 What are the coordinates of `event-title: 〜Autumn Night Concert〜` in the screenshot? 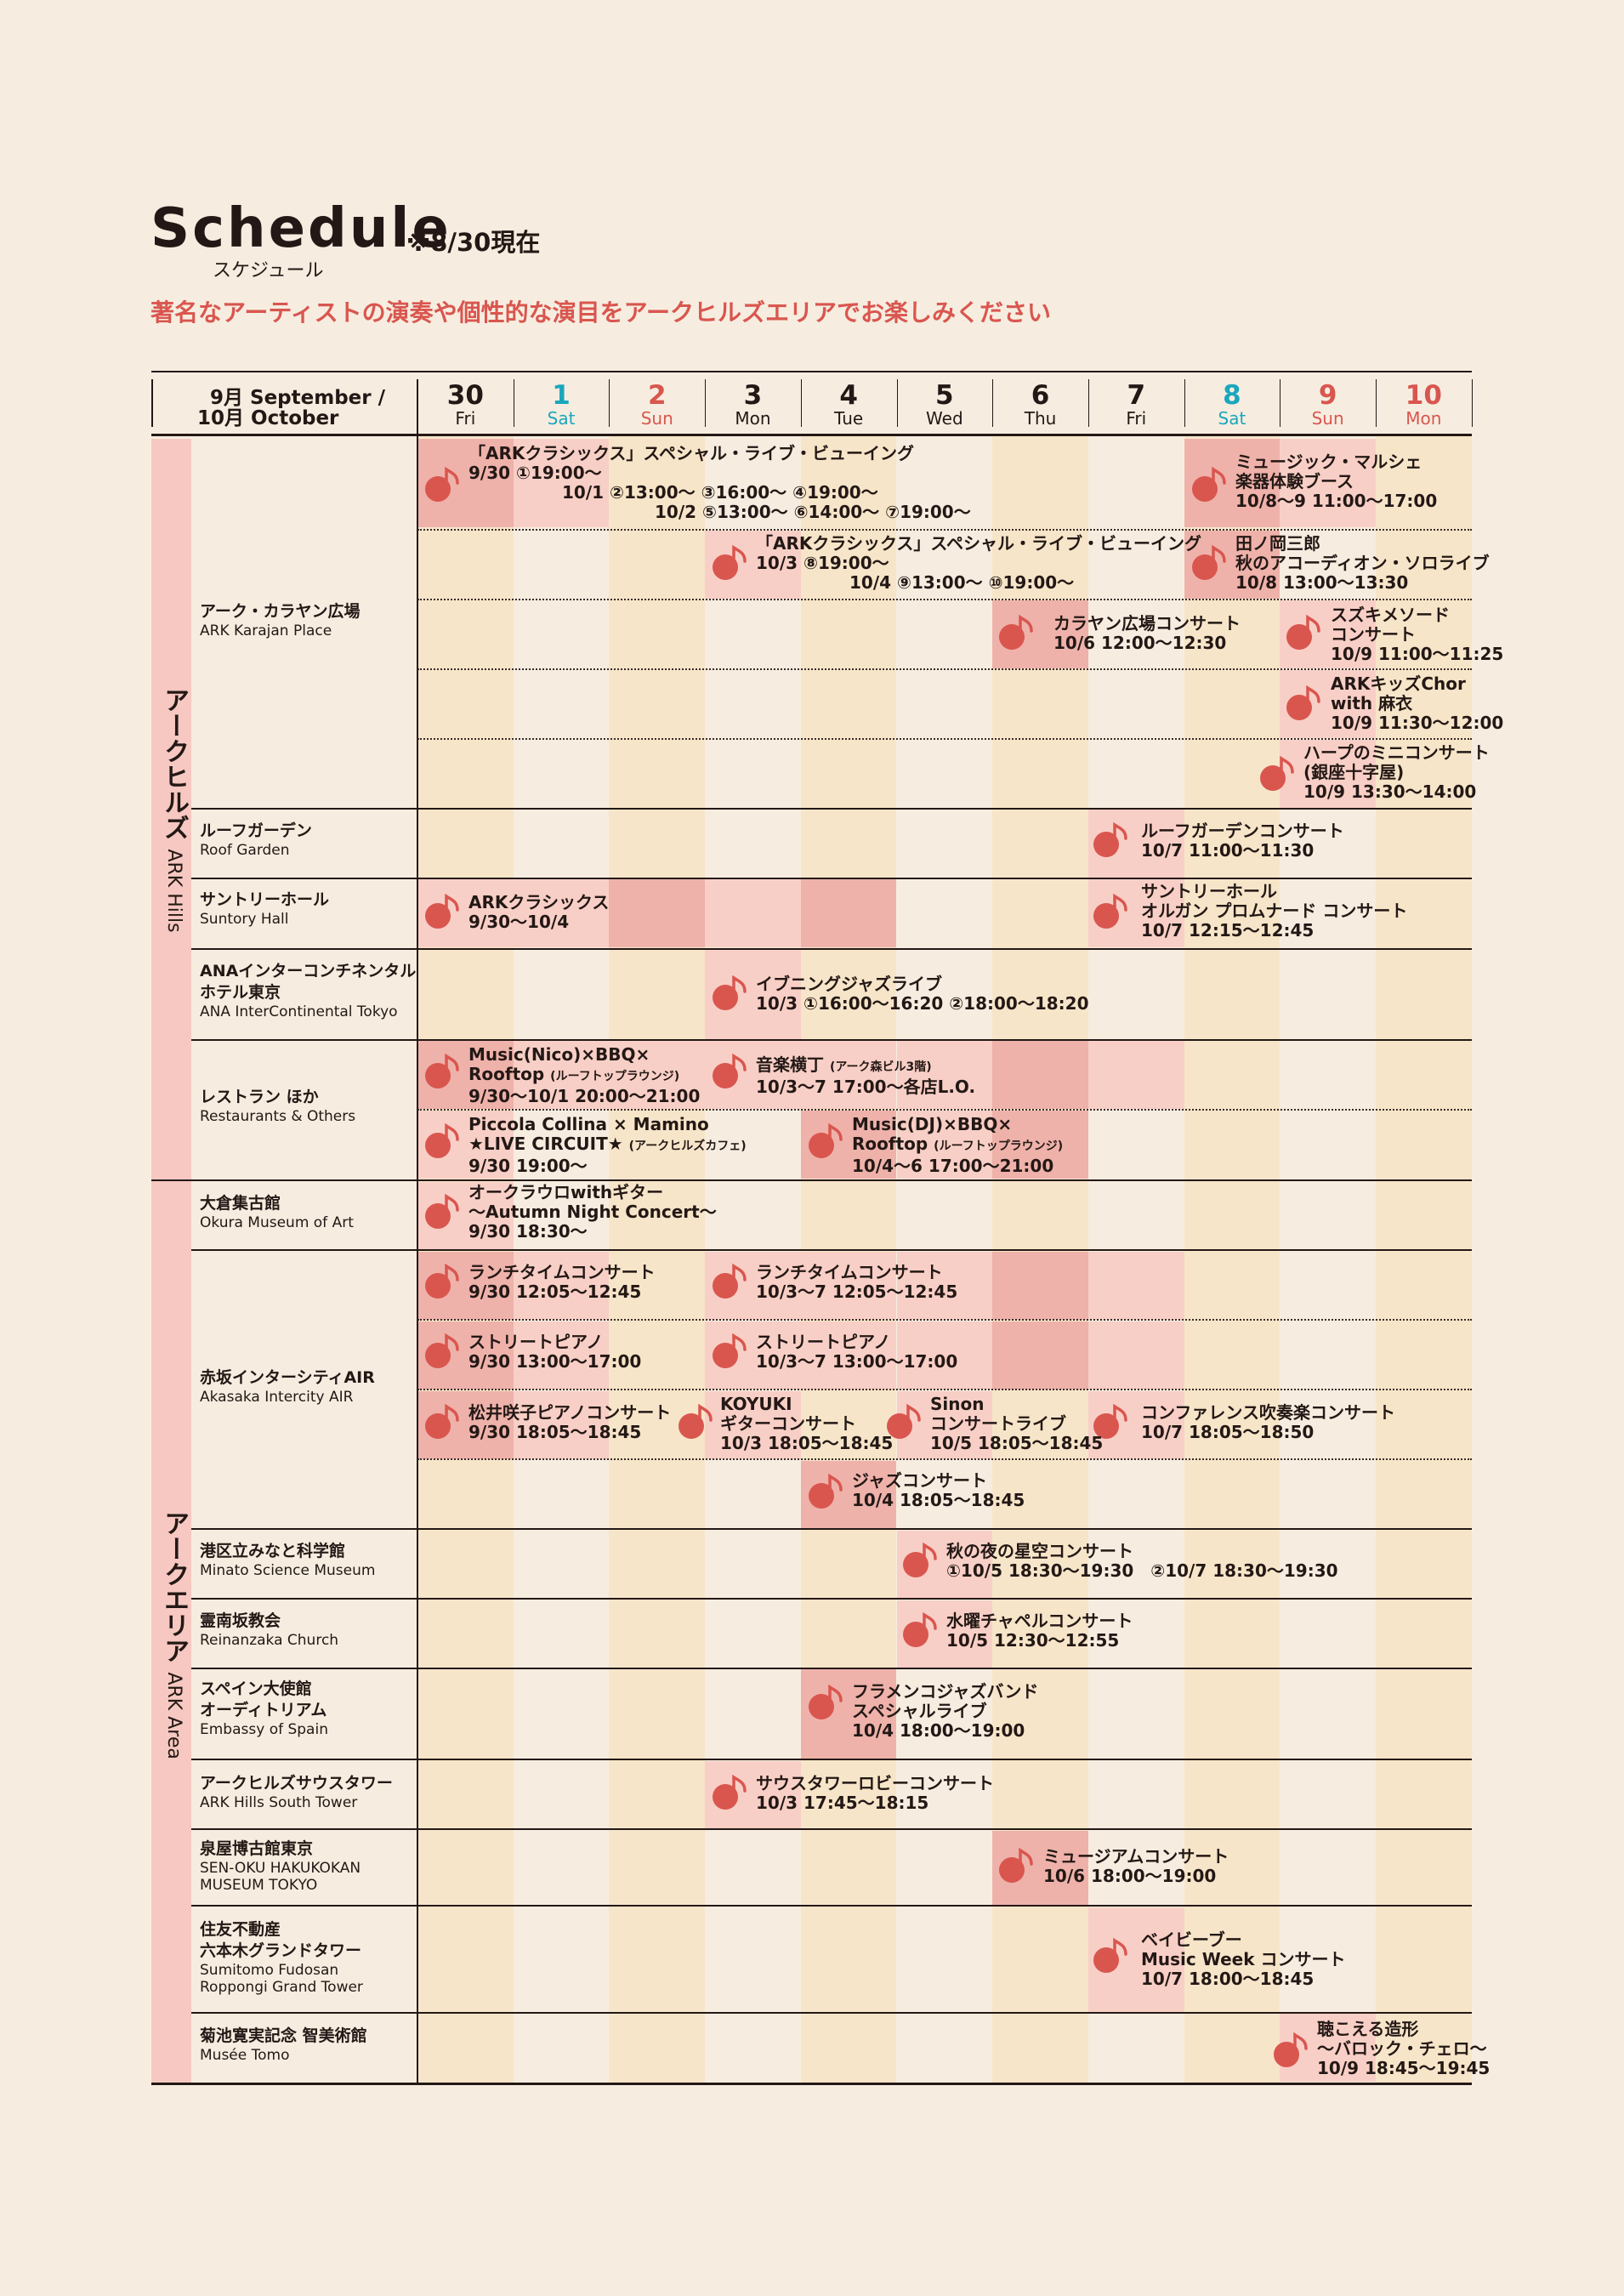 It's located at (592, 1212).